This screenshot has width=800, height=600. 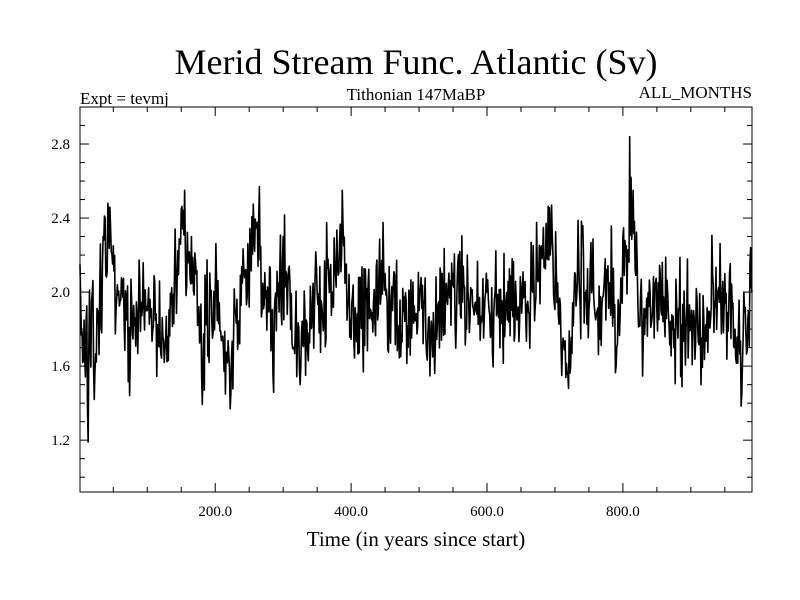 What do you see at coordinates (623, 512) in the screenshot?
I see `x-tick-label: 800.0` at bounding box center [623, 512].